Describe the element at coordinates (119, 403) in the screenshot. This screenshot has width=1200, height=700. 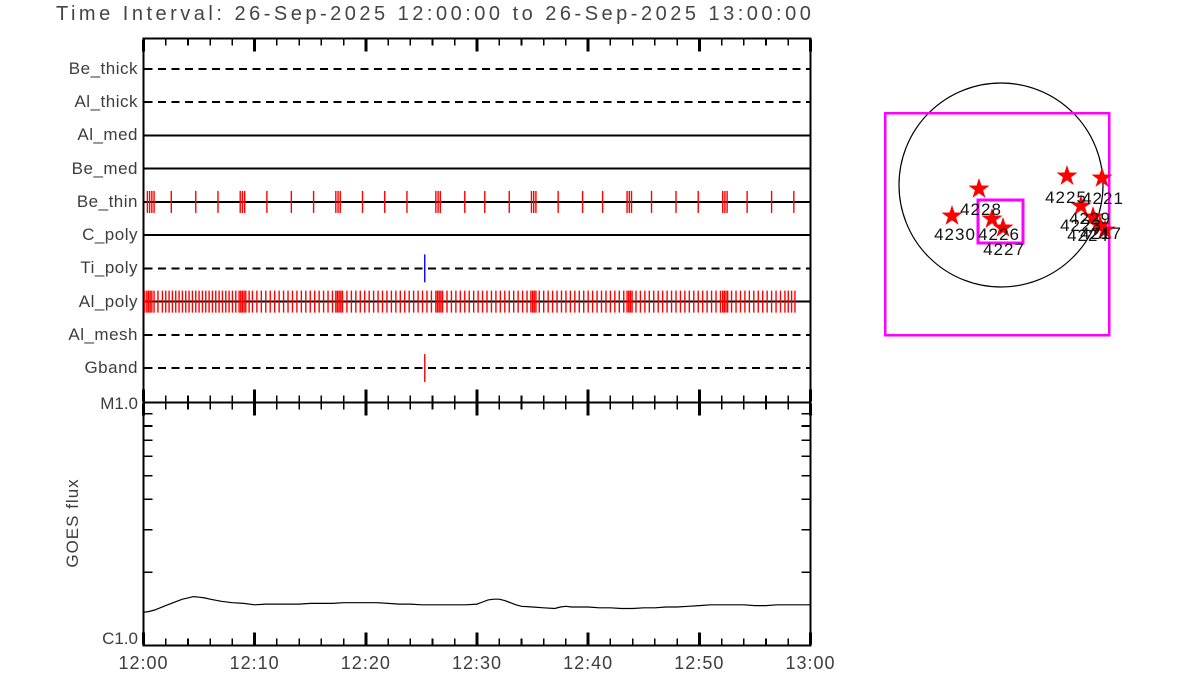
I see `goes-axis-top-label: M1.0` at that location.